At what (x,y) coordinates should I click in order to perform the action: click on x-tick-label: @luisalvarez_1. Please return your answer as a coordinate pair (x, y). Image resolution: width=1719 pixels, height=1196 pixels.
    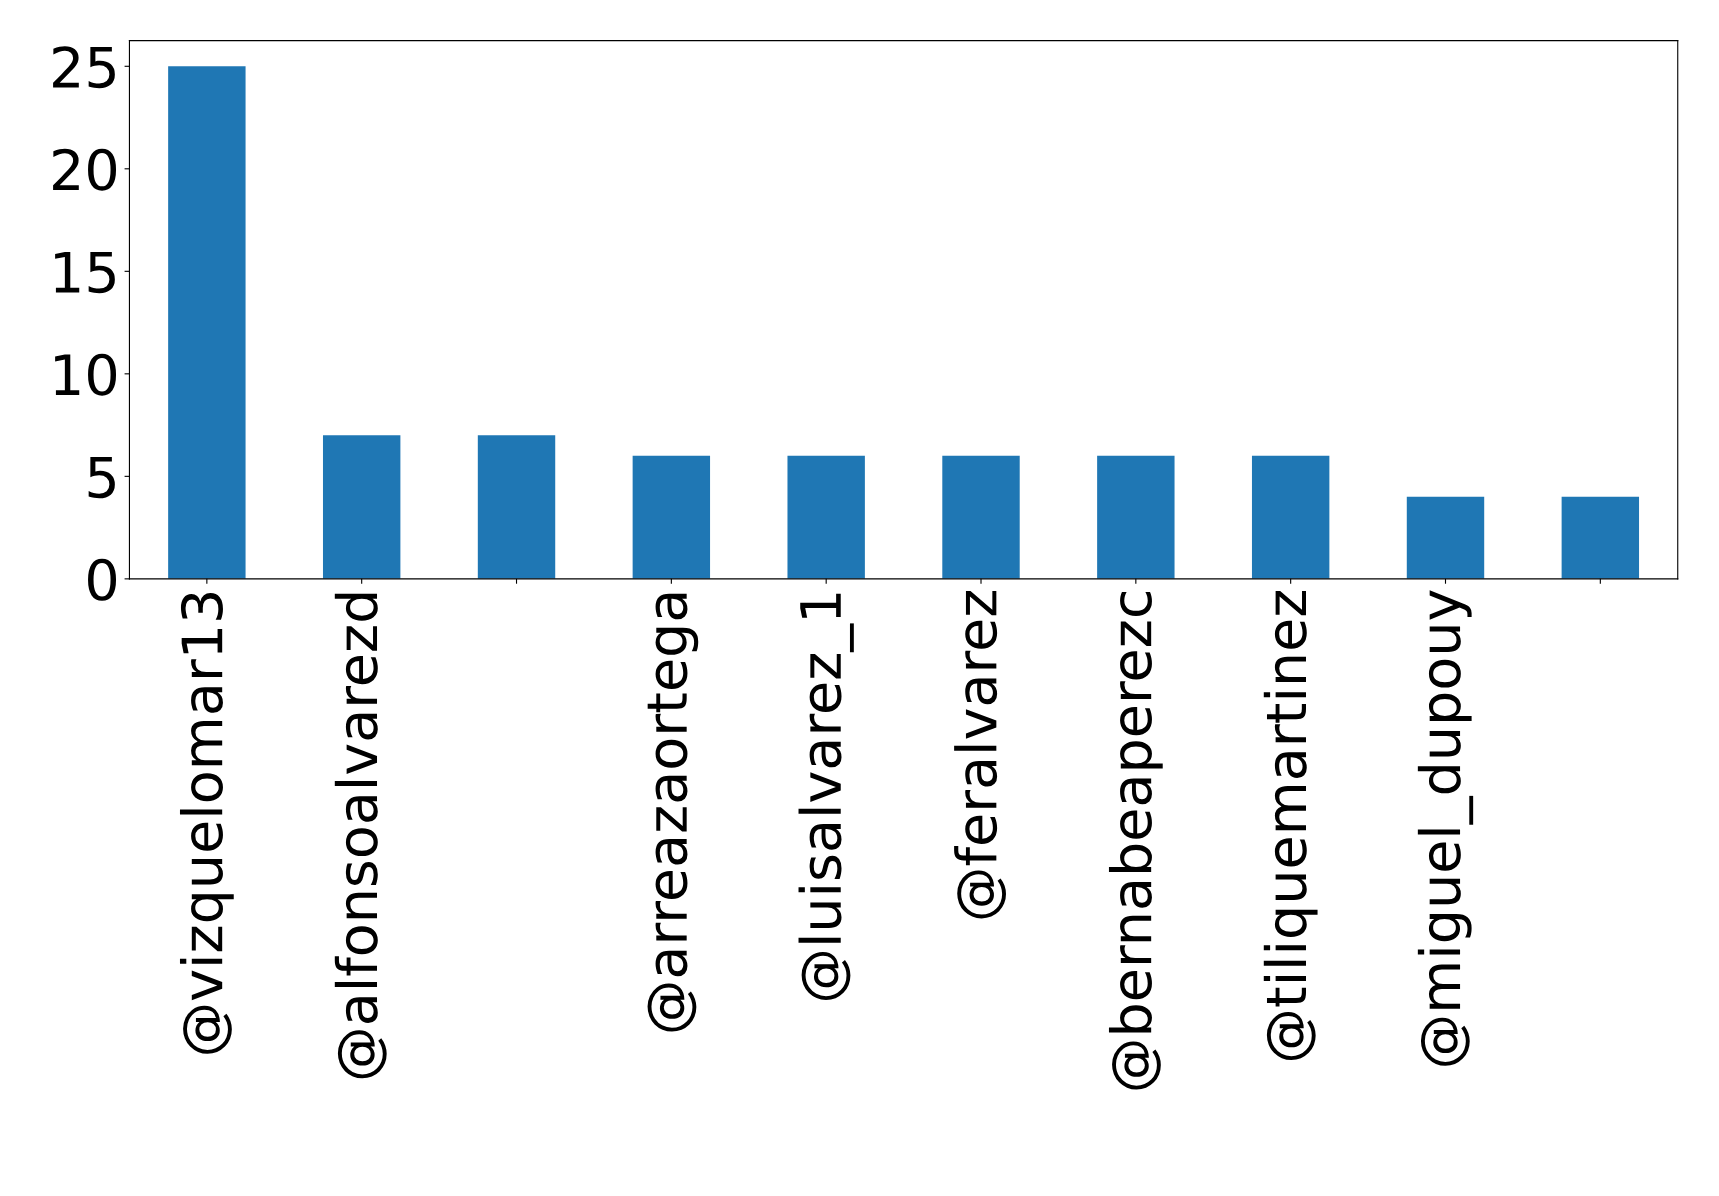
    Looking at the image, I should click on (826, 796).